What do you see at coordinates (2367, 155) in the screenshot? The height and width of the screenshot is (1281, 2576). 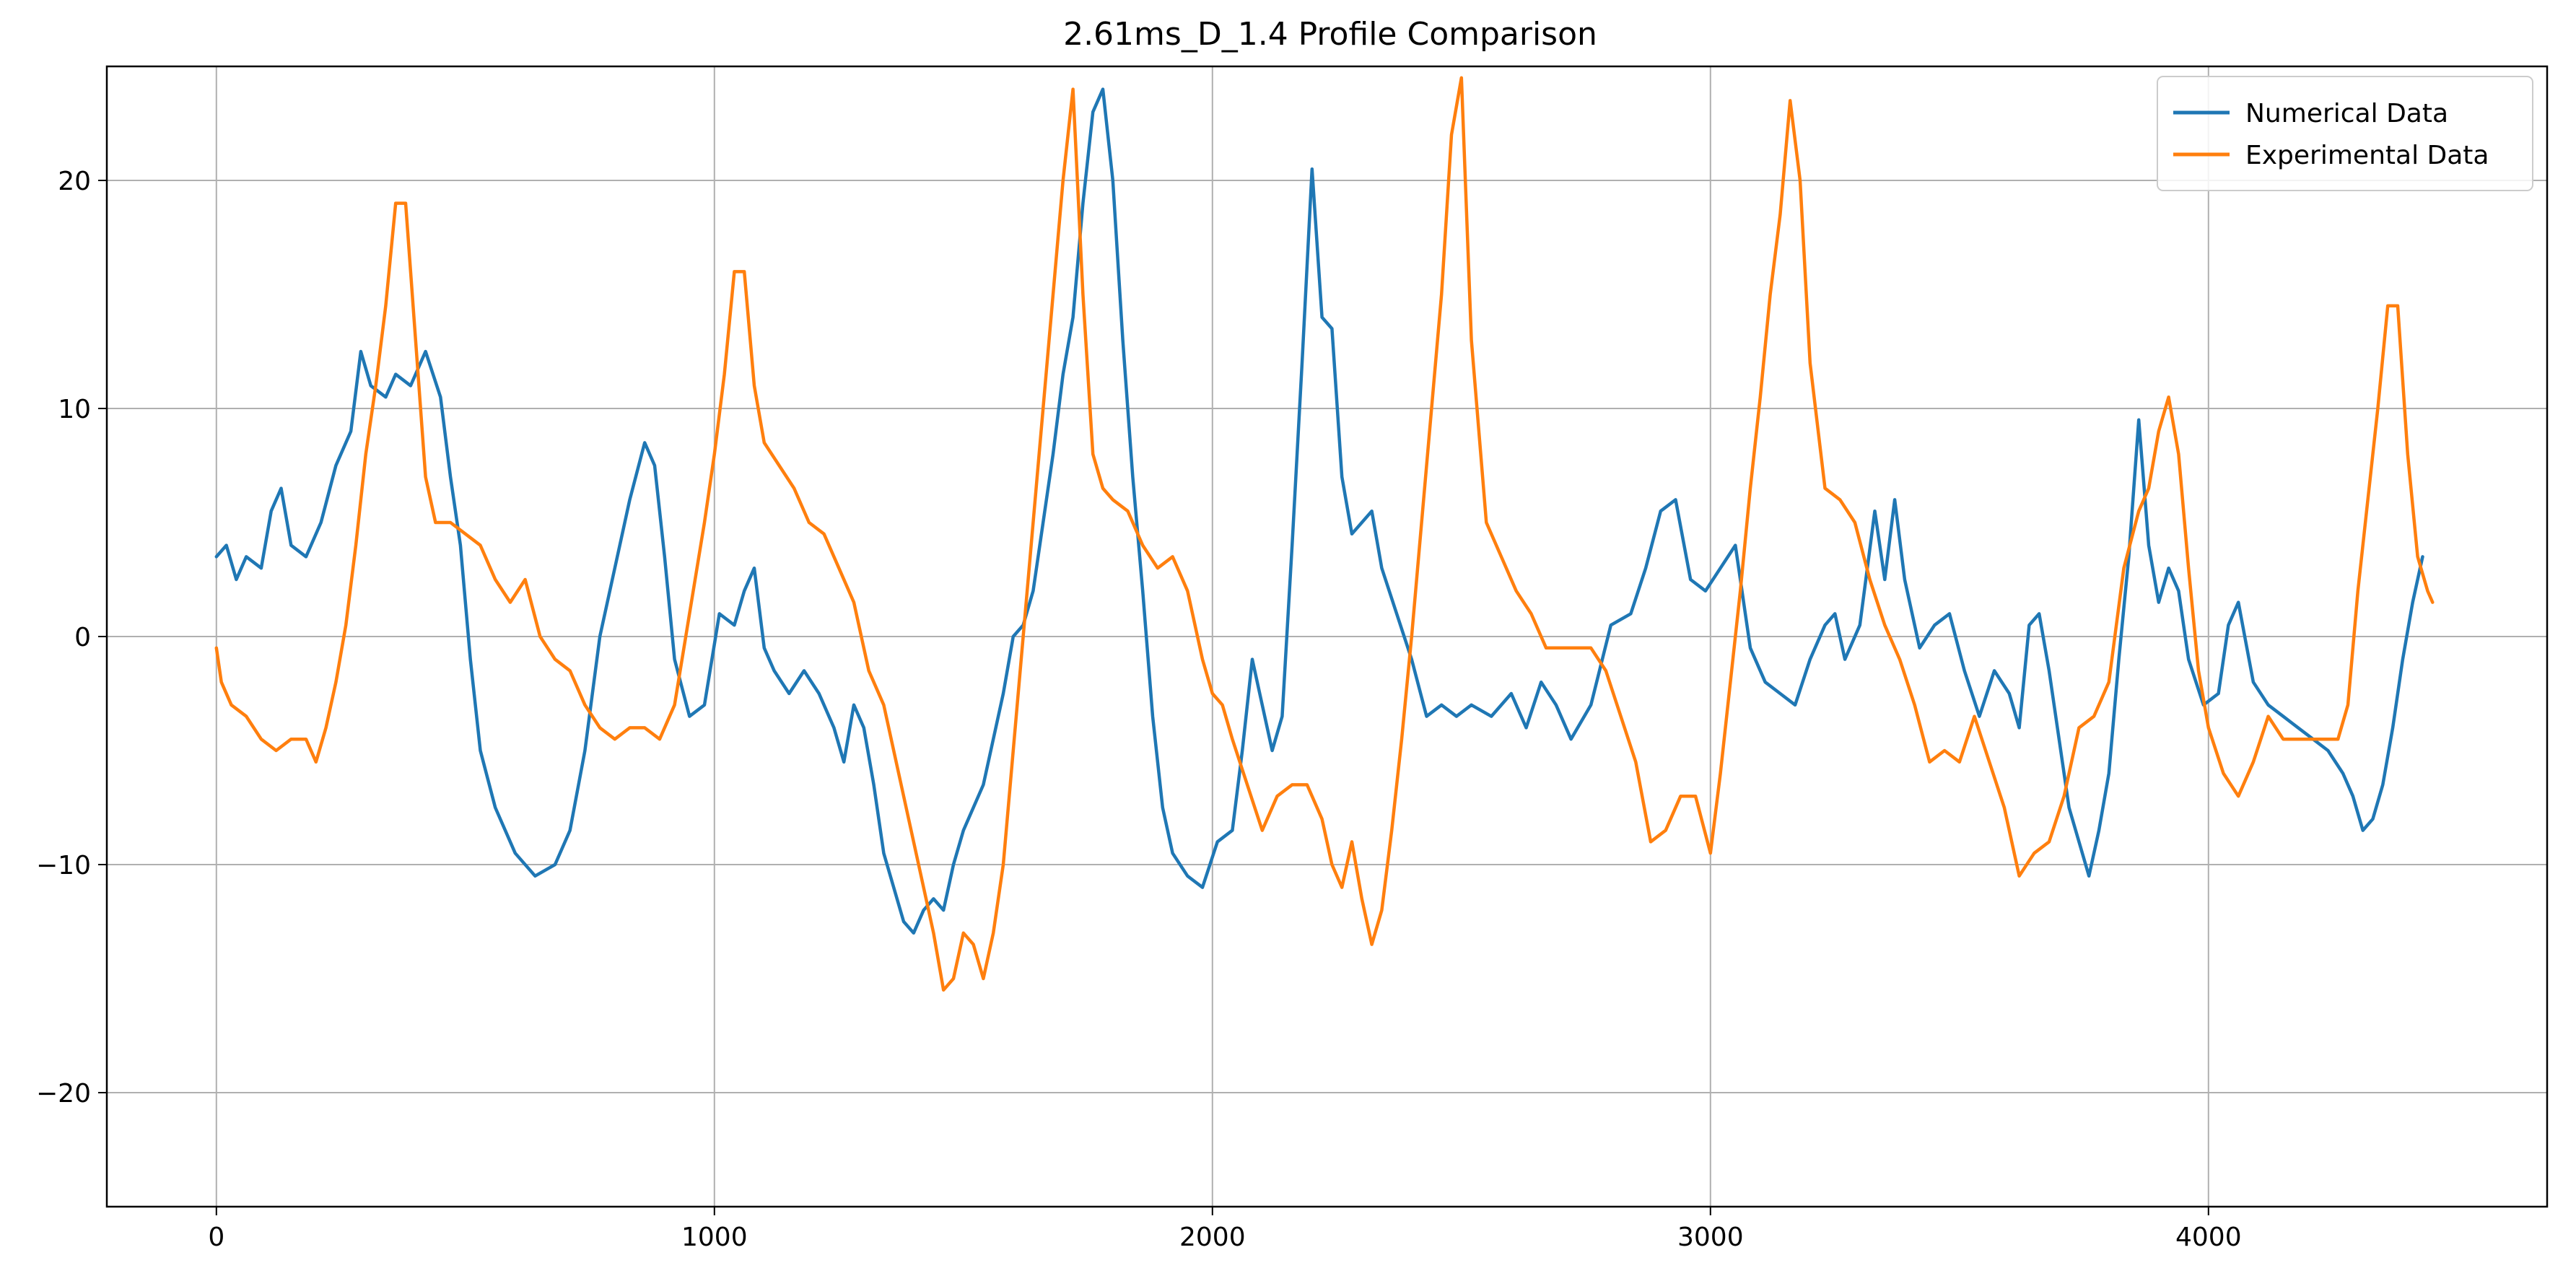 I see `legend-label: Experimental Data` at bounding box center [2367, 155].